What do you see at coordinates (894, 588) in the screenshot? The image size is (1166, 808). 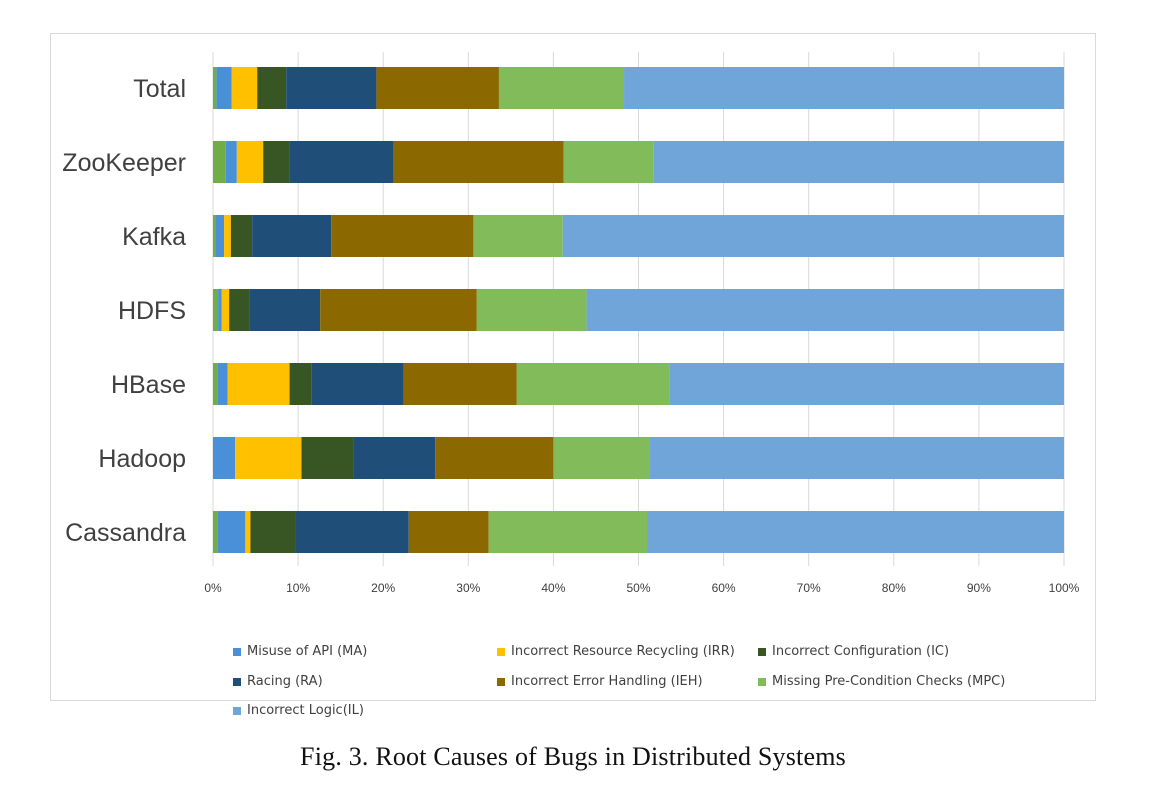 I see `x-tick-label: 80%` at bounding box center [894, 588].